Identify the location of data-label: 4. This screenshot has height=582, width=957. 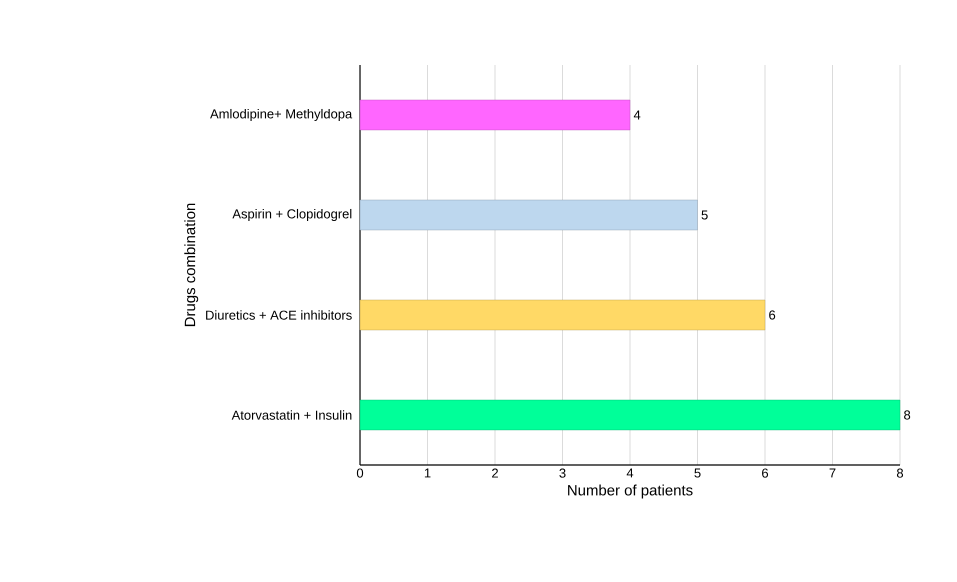
(637, 115).